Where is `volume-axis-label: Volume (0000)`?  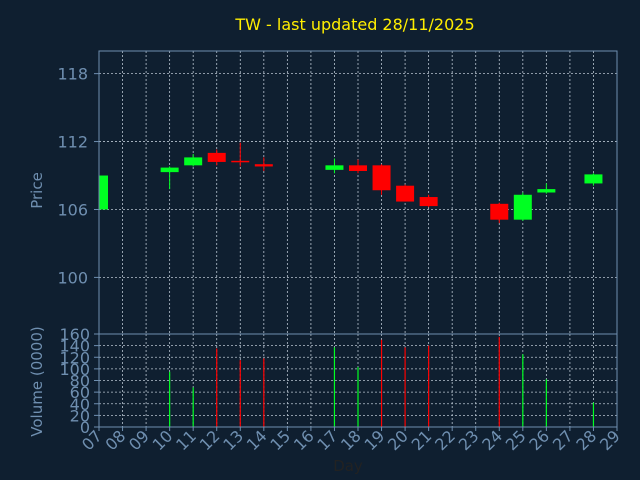
volume-axis-label: Volume (0000) is located at coordinates (37, 381).